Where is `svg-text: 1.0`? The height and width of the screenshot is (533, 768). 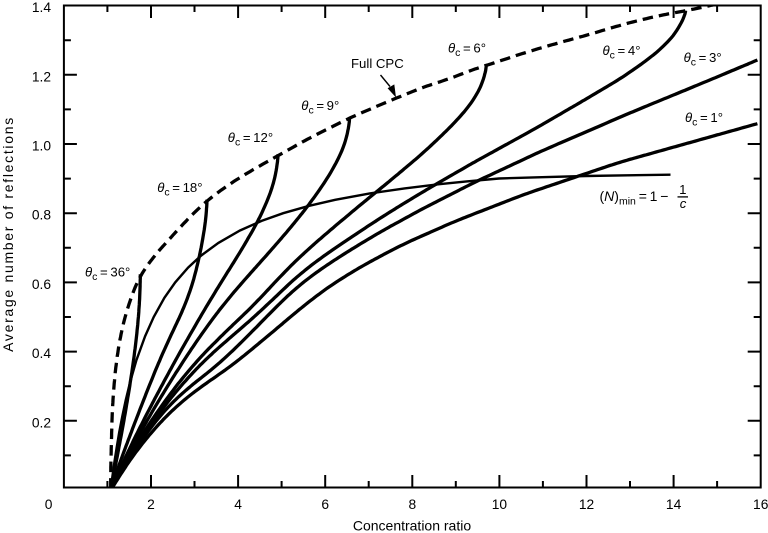 svg-text: 1.0 is located at coordinates (42, 146).